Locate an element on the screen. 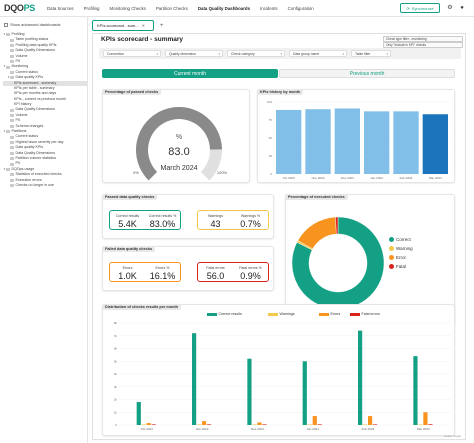  sidebar-item: Schema changes is located at coordinates (45, 126).